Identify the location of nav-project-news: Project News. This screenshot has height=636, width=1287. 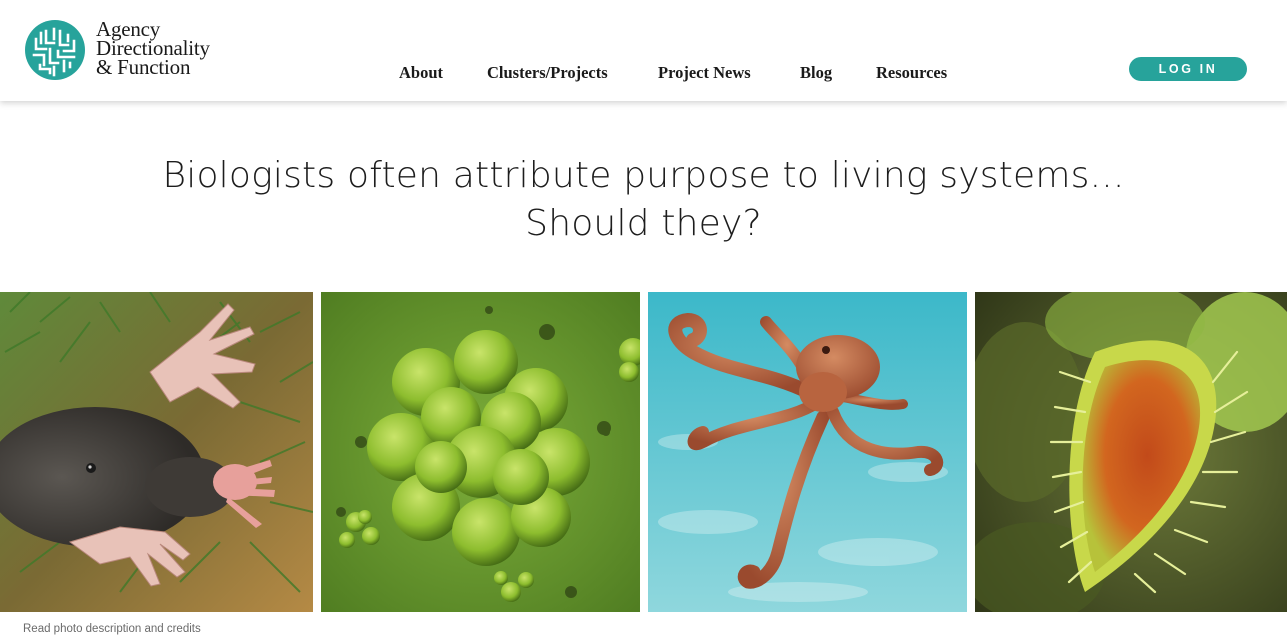
(704, 73).